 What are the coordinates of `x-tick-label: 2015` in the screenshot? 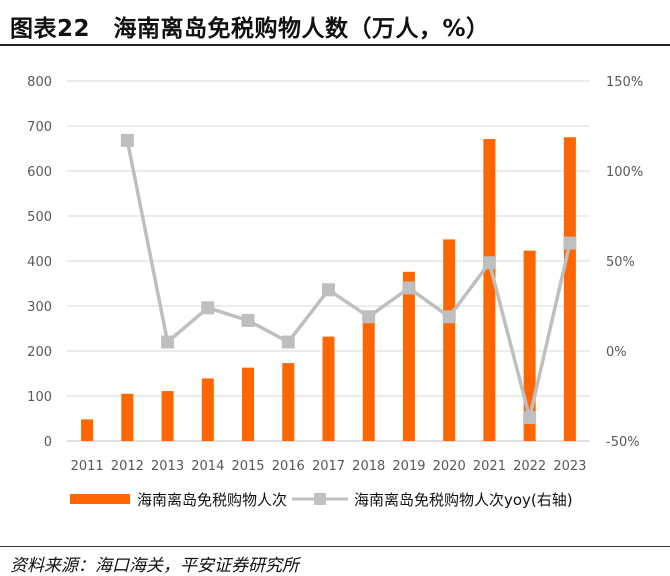 It's located at (247, 466).